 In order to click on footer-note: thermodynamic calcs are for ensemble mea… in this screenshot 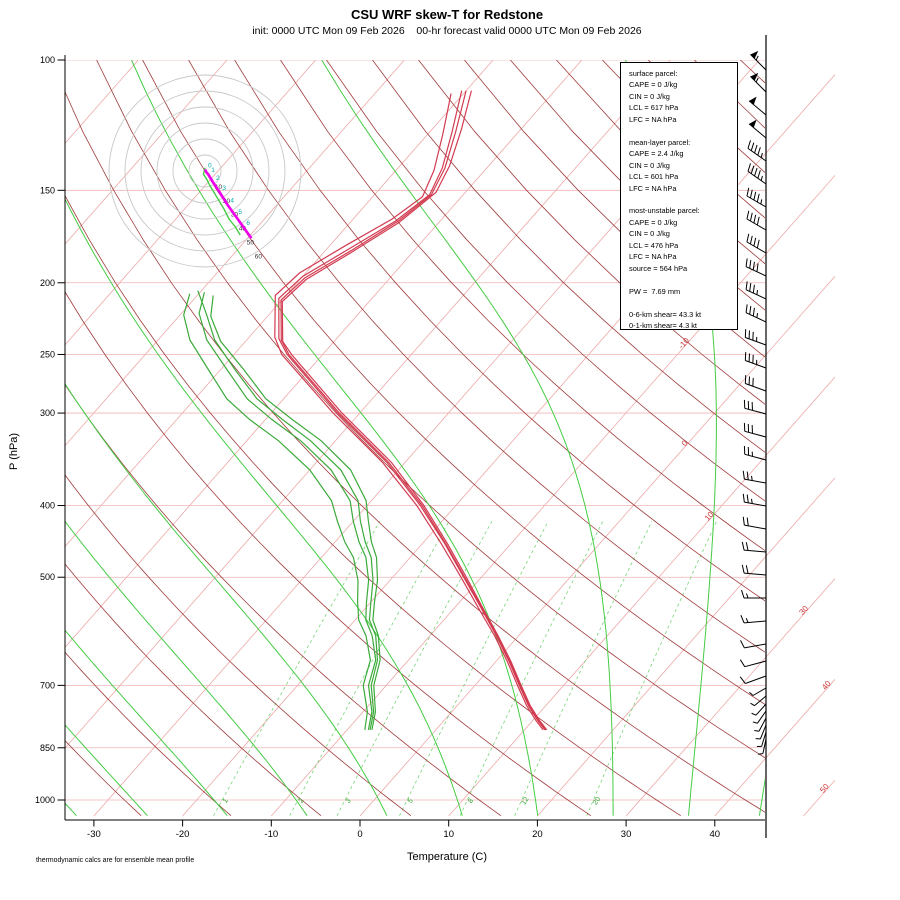, I will do `click(115, 860)`.